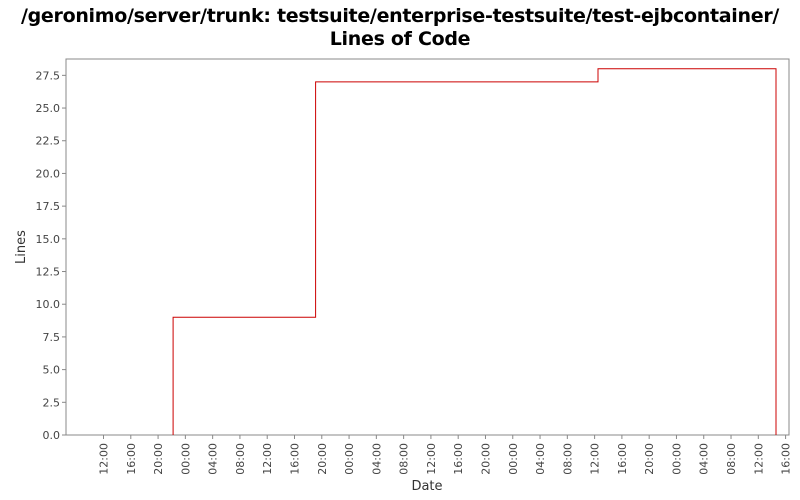 Image resolution: width=800 pixels, height=500 pixels. What do you see at coordinates (52, 337) in the screenshot?
I see `y-tick-label: 7.5` at bounding box center [52, 337].